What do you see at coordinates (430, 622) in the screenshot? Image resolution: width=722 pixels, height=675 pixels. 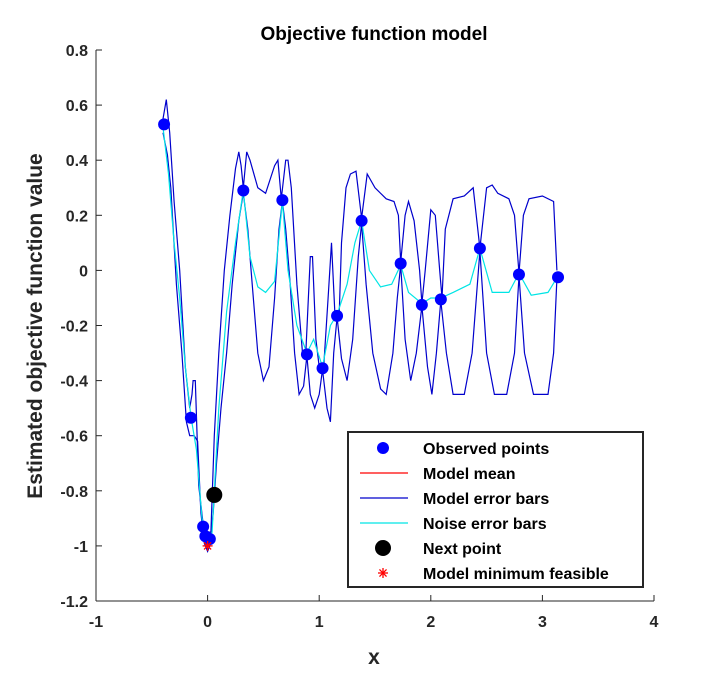 I see `x-tick-label-3: 2` at bounding box center [430, 622].